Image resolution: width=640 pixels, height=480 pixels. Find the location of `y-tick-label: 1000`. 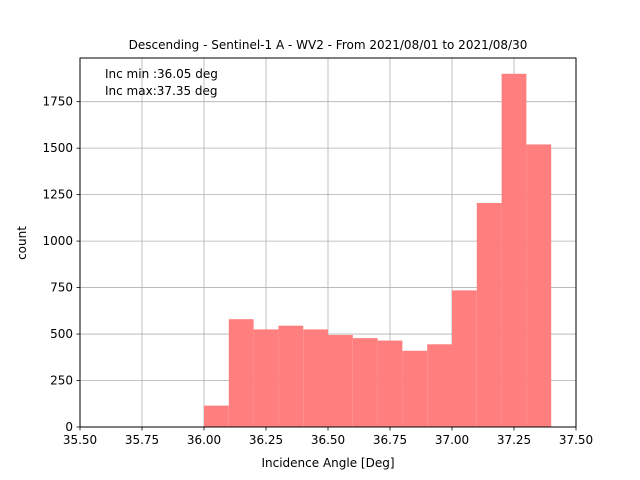

y-tick-label: 1000 is located at coordinates (57, 241).